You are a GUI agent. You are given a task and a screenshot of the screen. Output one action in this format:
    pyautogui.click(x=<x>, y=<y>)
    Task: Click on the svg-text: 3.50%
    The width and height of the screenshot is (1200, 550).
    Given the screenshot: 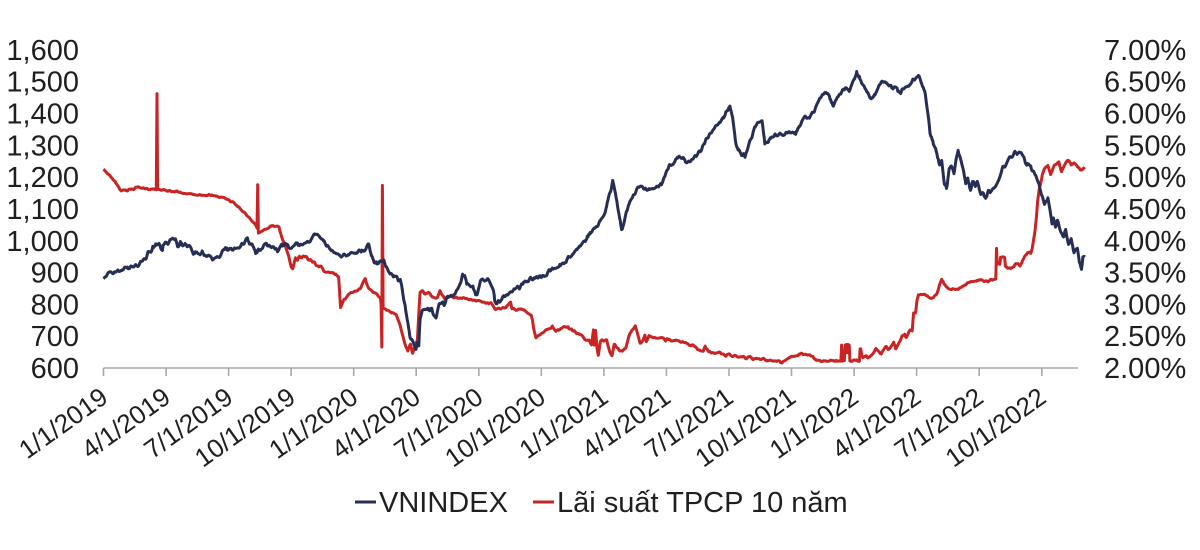 What is the action you would take?
    pyautogui.click(x=1145, y=274)
    